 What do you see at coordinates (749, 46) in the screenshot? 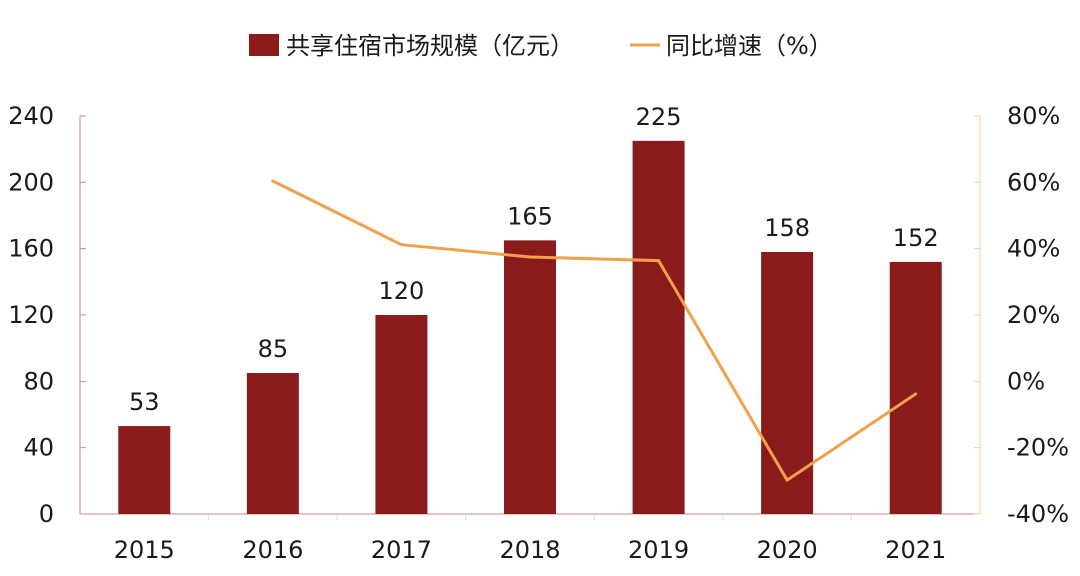
I see `legend-line-label: 同比增速（%）` at bounding box center [749, 46].